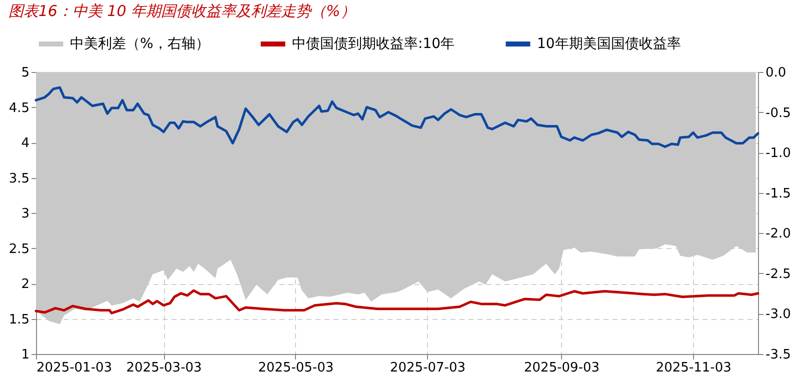 The width and height of the screenshot is (811, 385). Describe the element at coordinates (25, 355) in the screenshot. I see `y-tick-label: 1` at that location.